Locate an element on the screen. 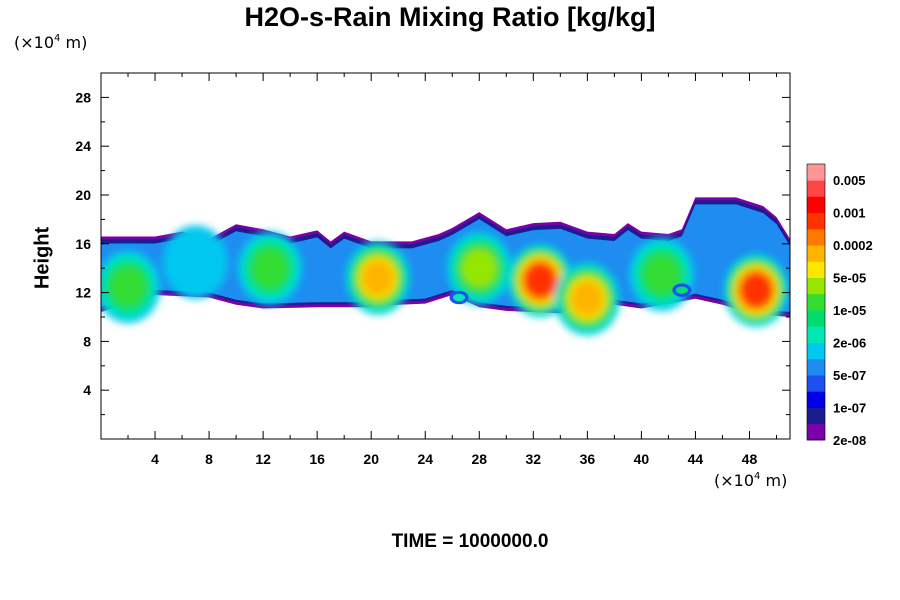 Image resolution: width=900 pixels, height=600 pixels. colorbar-label-7: 1e-07 is located at coordinates (849, 408).